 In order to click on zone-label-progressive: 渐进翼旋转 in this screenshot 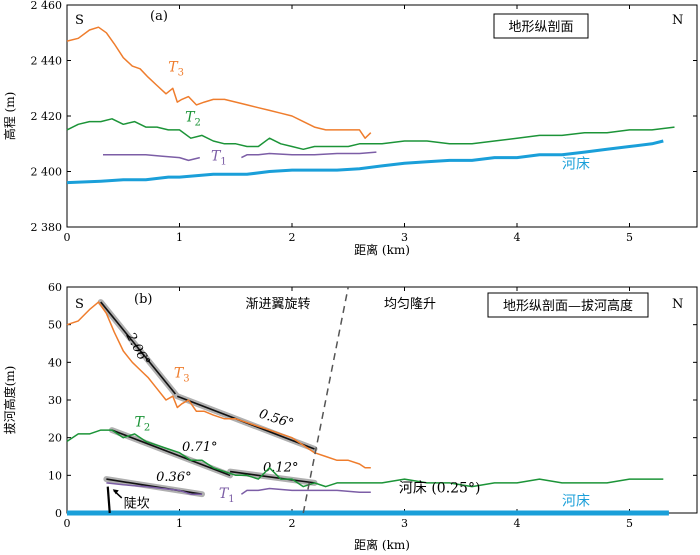, I will do `click(277, 304)`.